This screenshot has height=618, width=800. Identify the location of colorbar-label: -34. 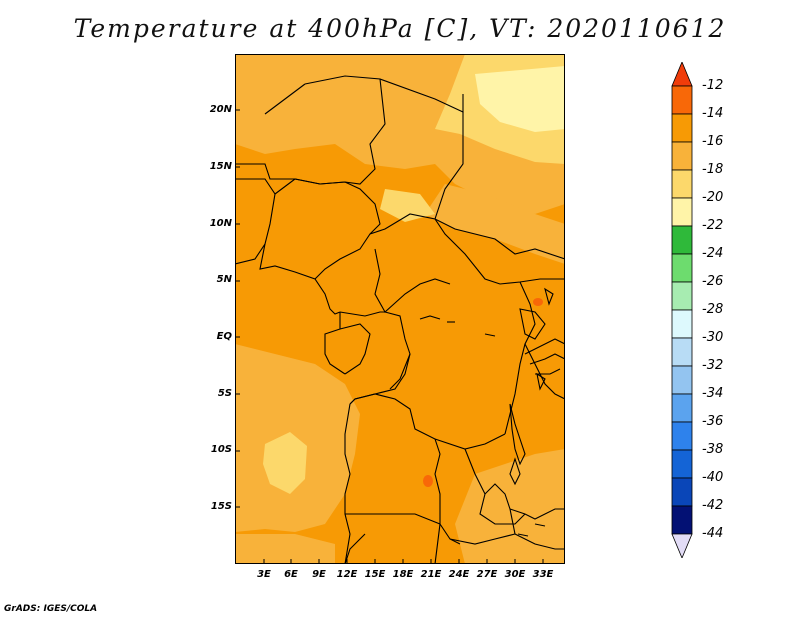
(713, 393).